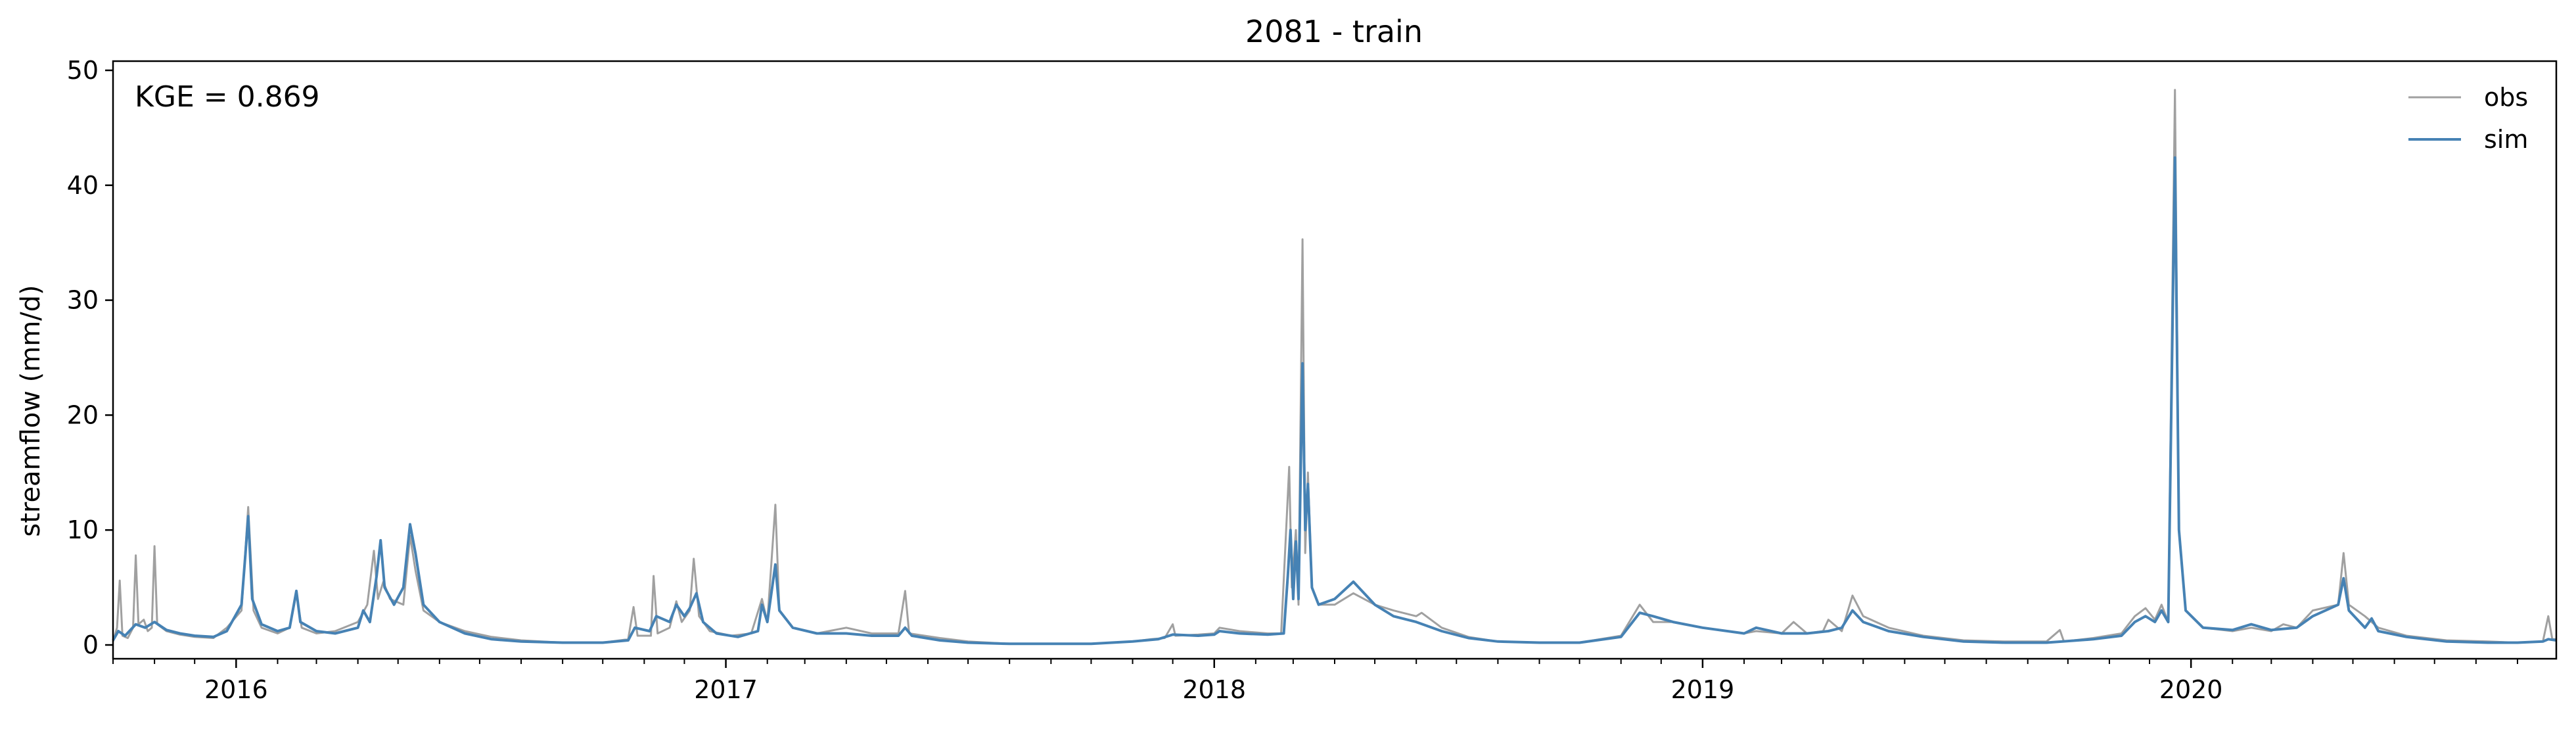  Describe the element at coordinates (236, 689) in the screenshot. I see `x-tick-label: 2016` at that location.